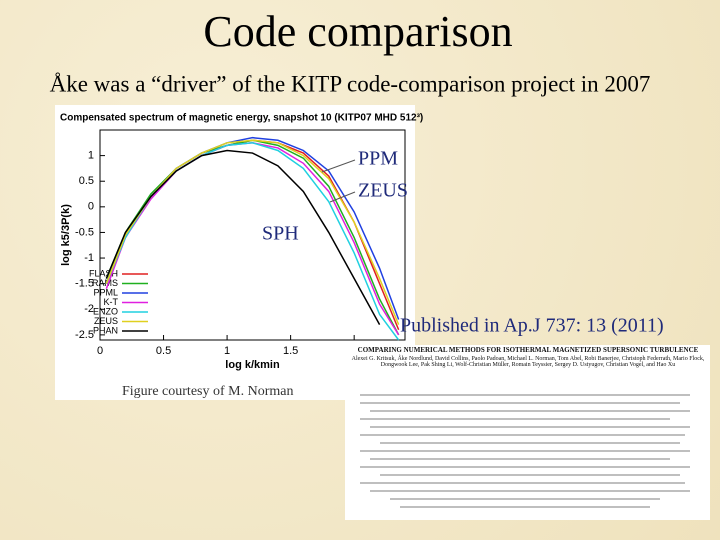  Describe the element at coordinates (243, 237) in the screenshot. I see `series-line` at that location.